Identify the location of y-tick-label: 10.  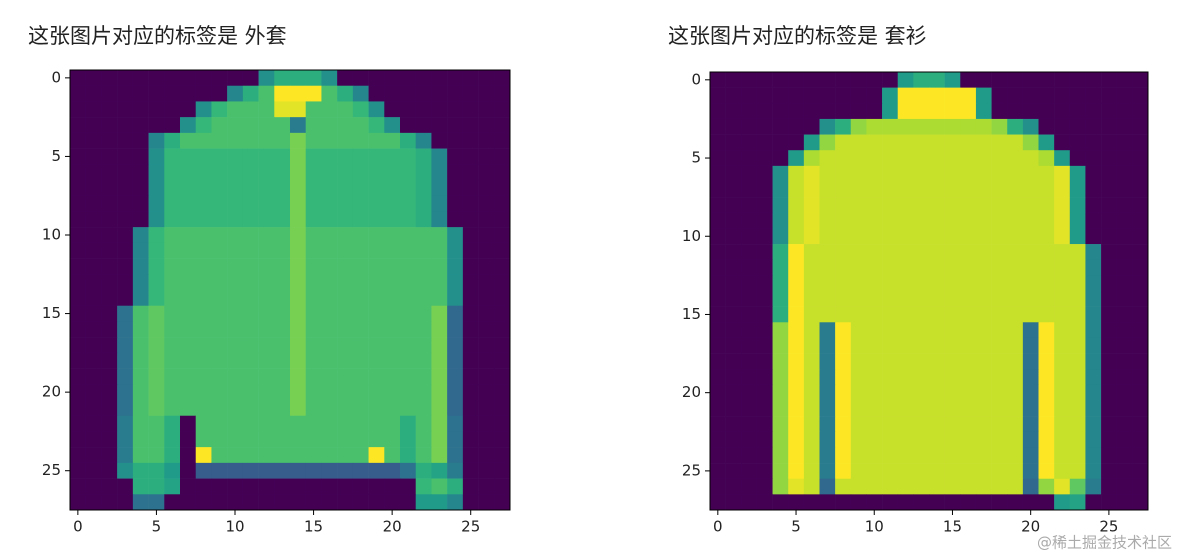
(51, 235).